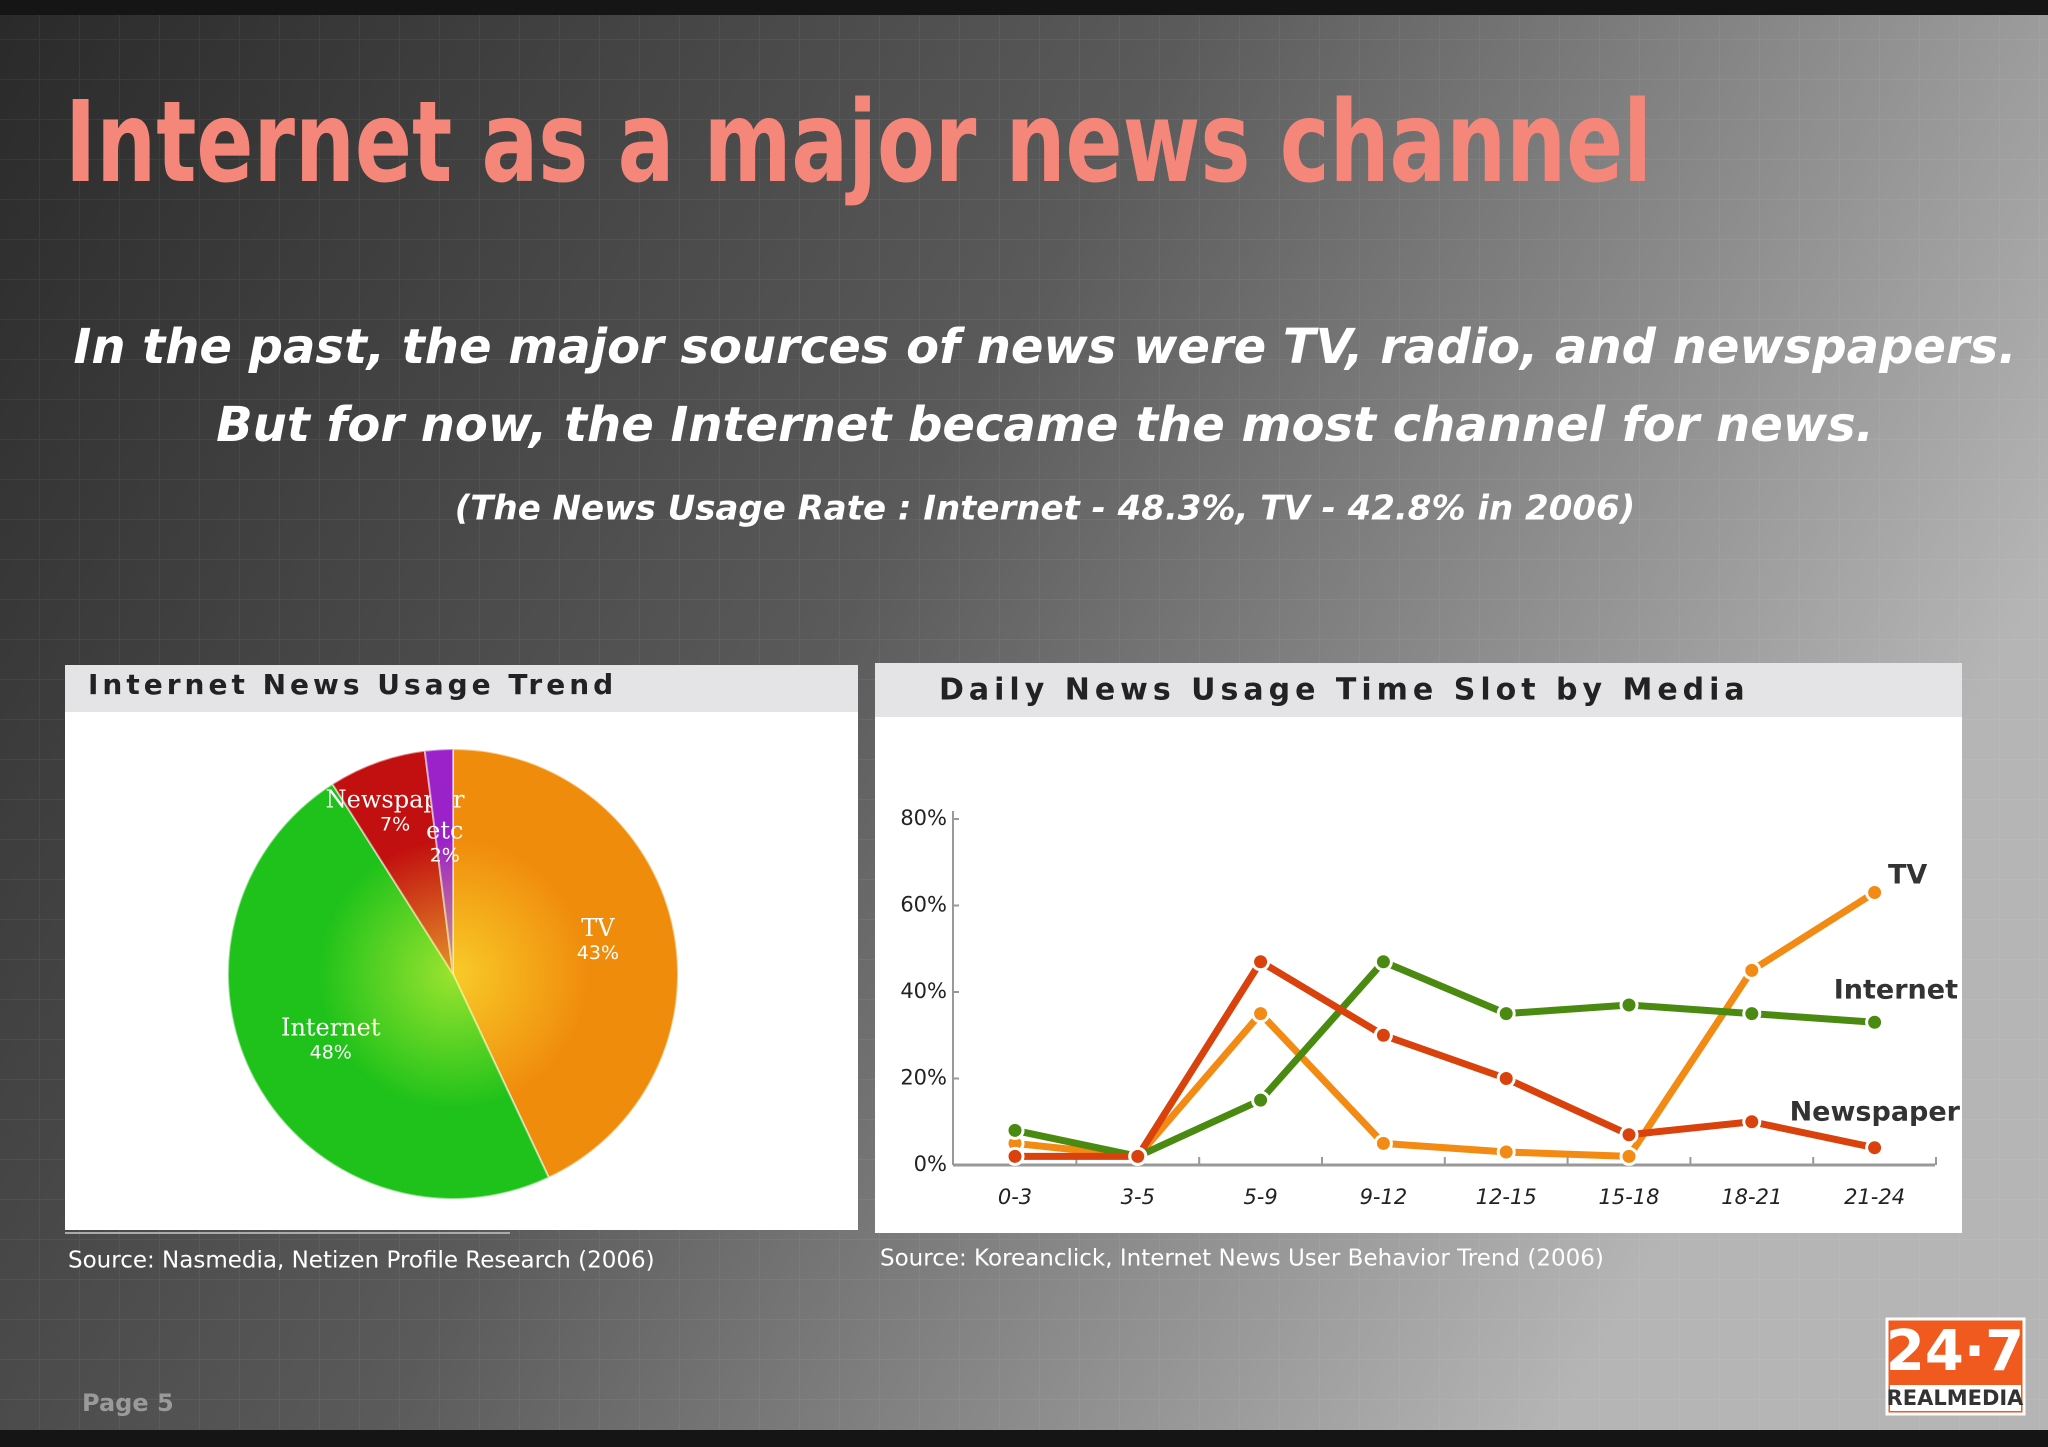 The image size is (2048, 1447). I want to click on x-tick-label: 15-18, so click(1628, 1197).